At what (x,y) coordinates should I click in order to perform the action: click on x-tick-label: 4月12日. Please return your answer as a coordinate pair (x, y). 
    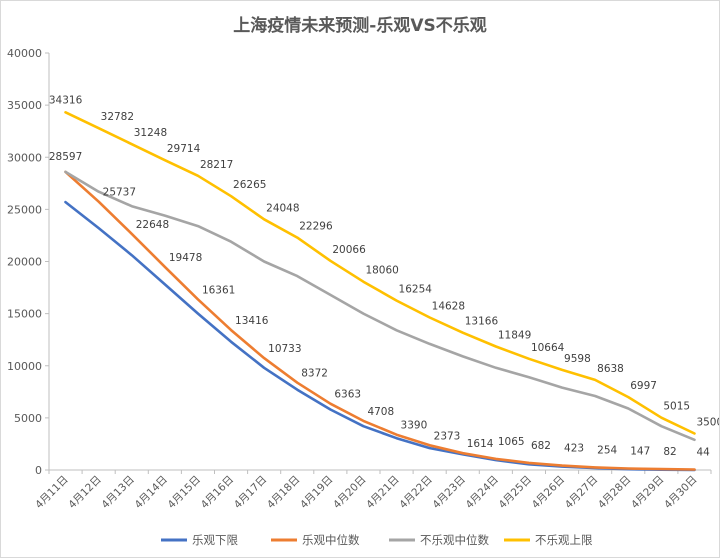
    Looking at the image, I should click on (85, 493).